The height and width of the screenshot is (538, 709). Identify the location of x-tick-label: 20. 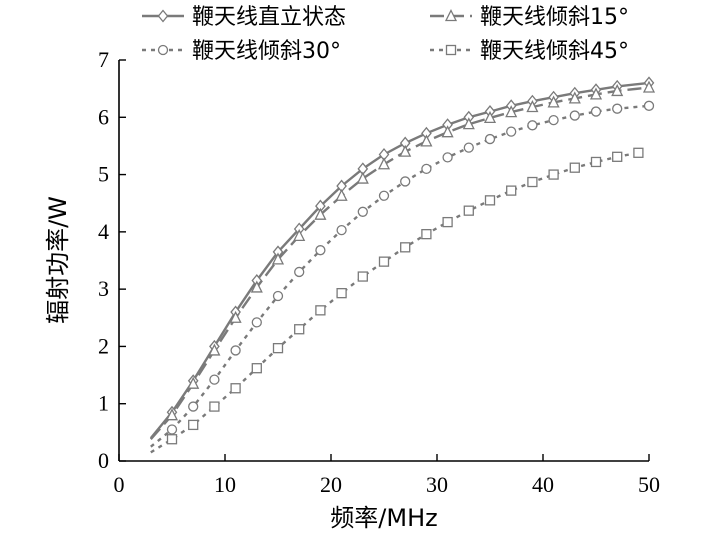
(331, 484).